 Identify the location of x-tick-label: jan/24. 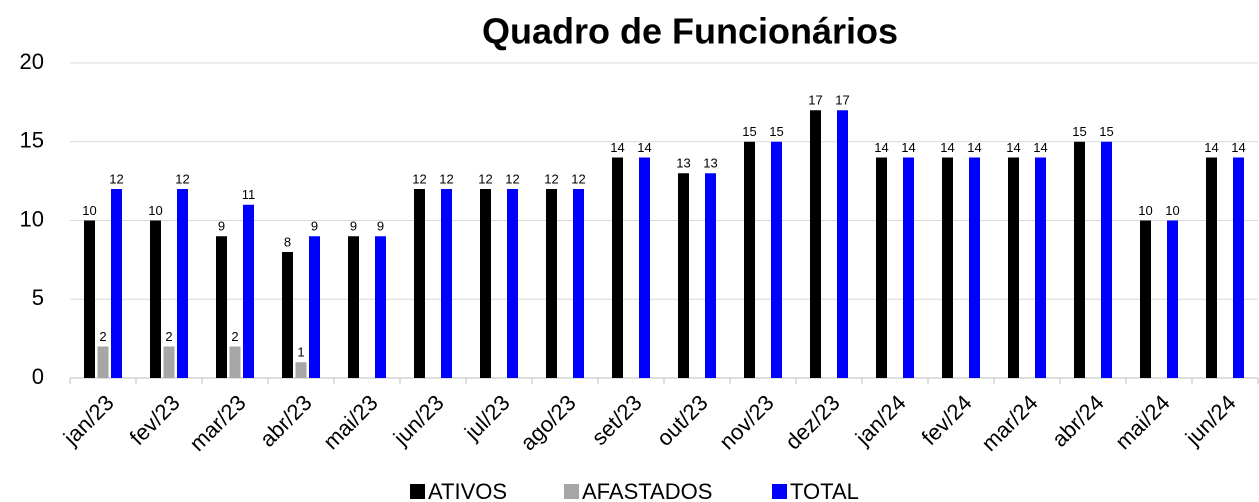
(880, 420).